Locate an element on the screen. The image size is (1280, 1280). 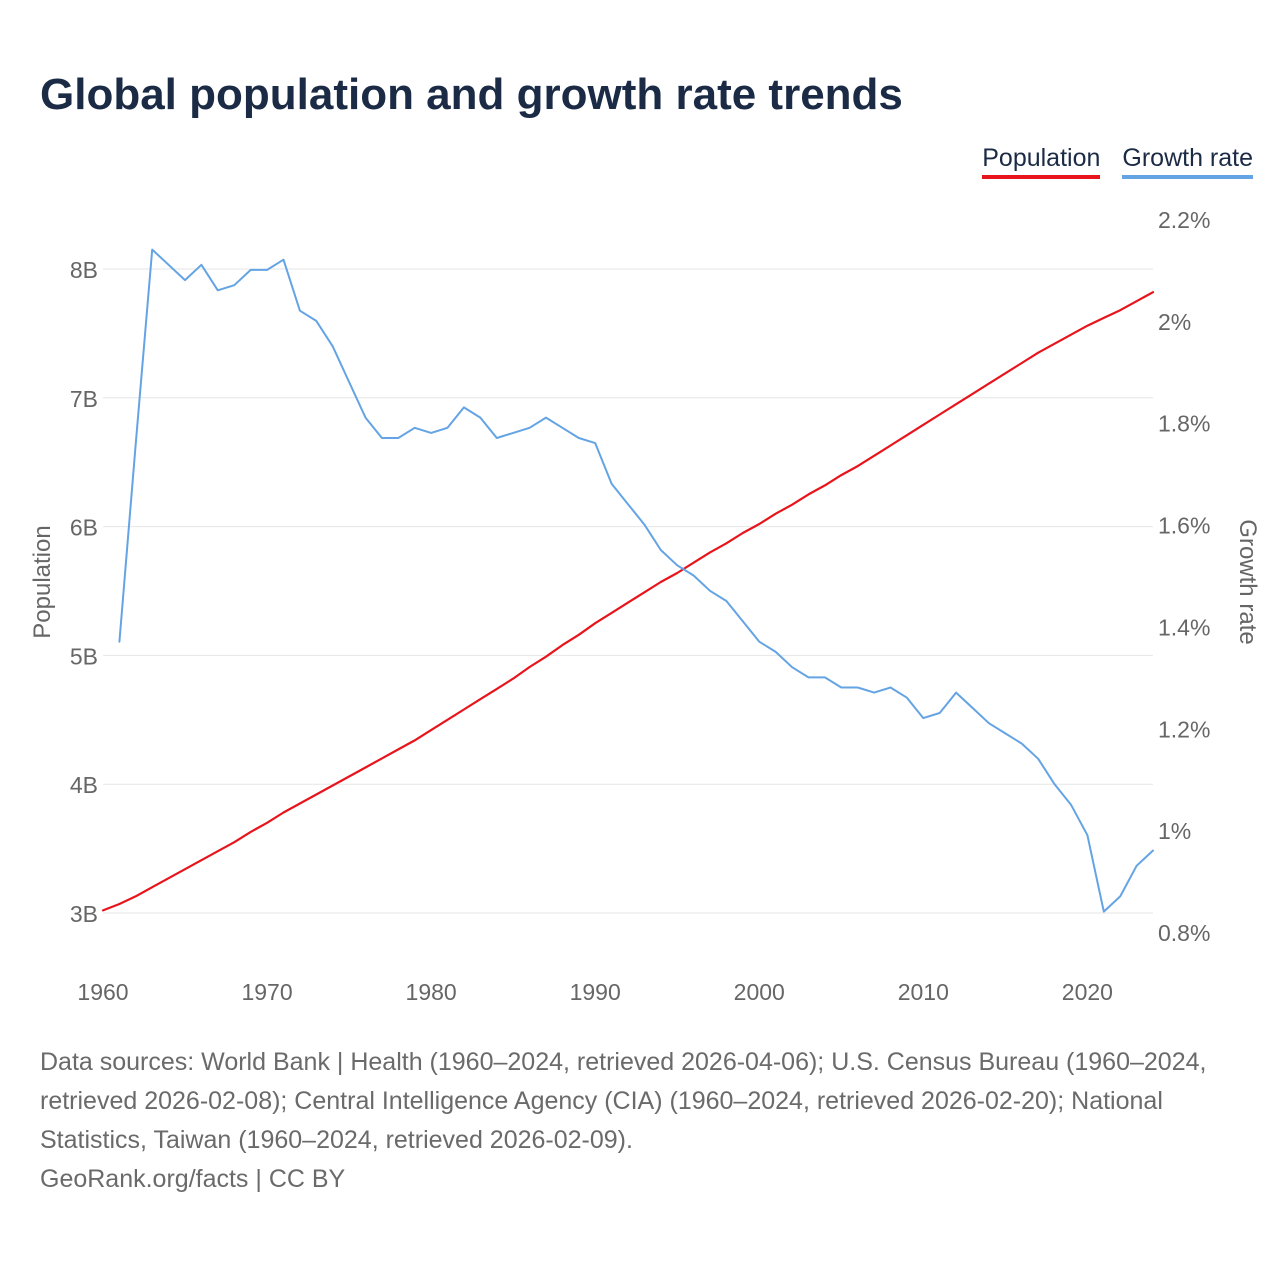
credit-link: GeoRank.org/facts | CC BY is located at coordinates (193, 1179).